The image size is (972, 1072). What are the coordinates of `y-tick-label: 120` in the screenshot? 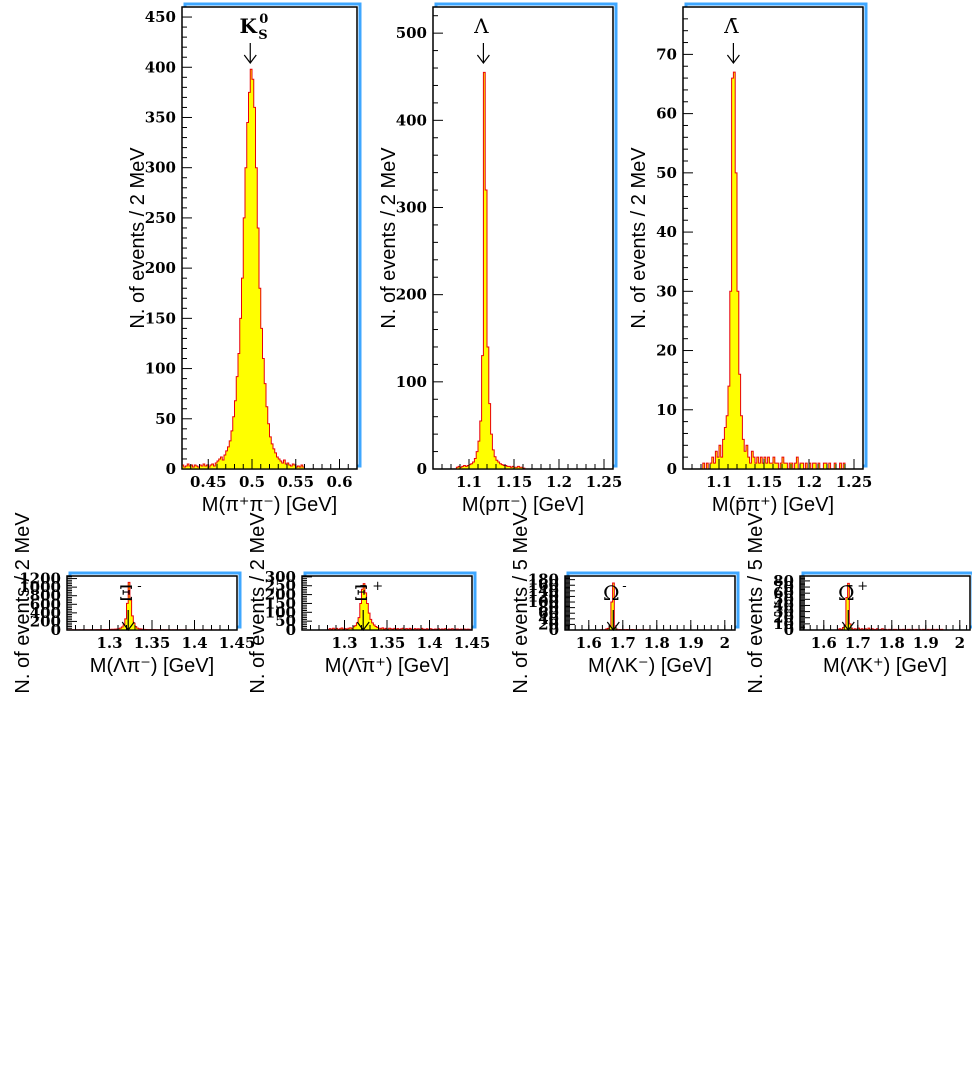 It's located at (543, 596).